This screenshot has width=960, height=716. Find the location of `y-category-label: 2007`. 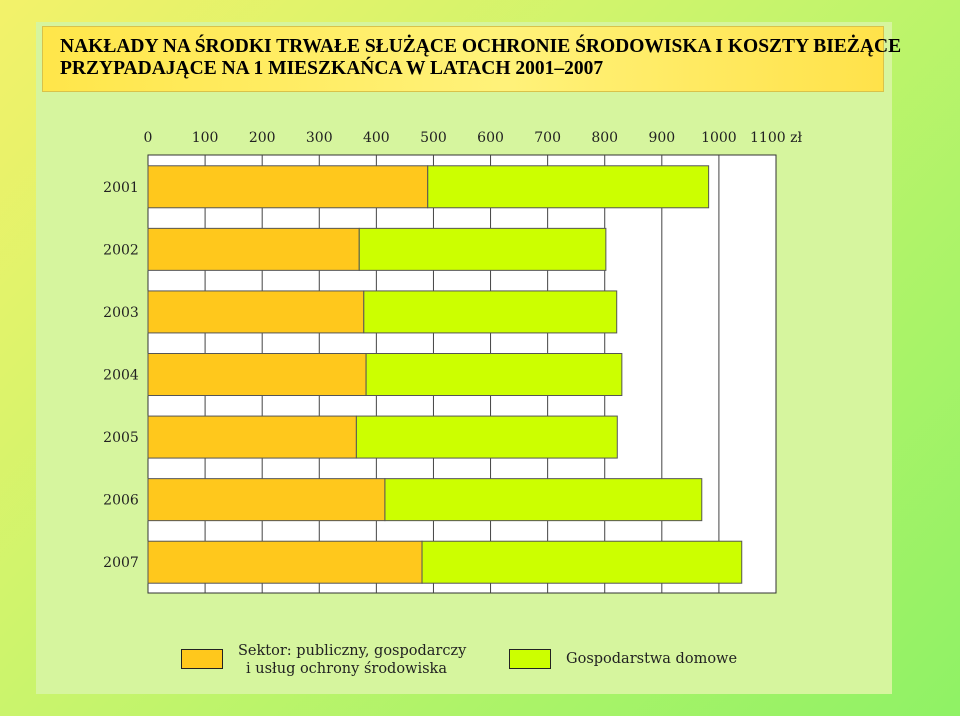

y-category-label: 2007 is located at coordinates (121, 563).